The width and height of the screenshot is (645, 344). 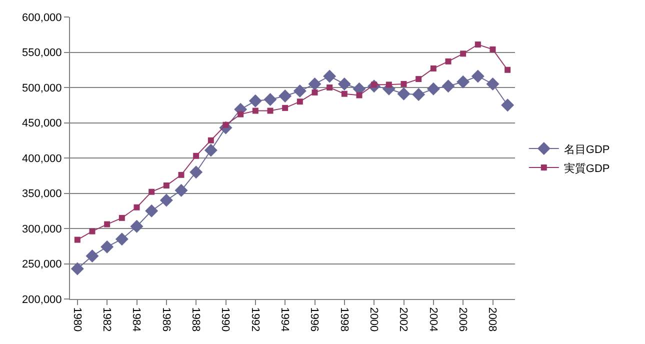 I want to click on x-tick-label: 2008, so click(x=492, y=319).